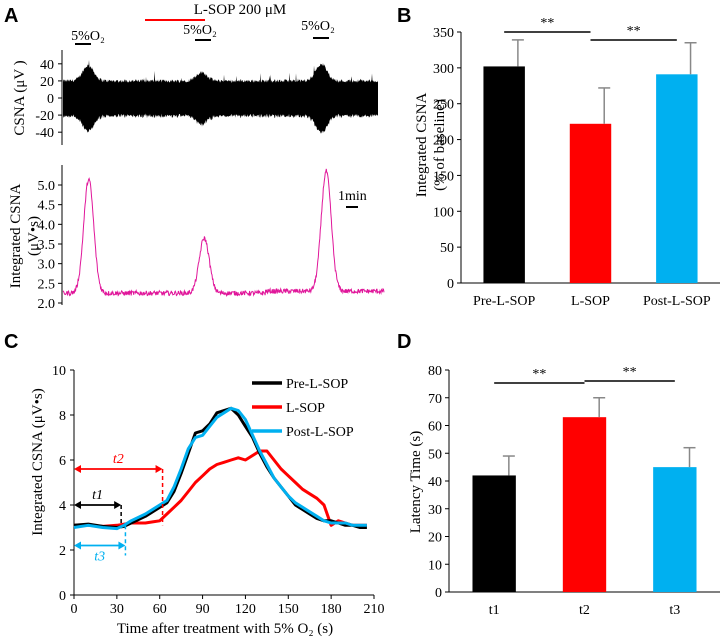  I want to click on panel-letter-b: B, so click(404, 16).